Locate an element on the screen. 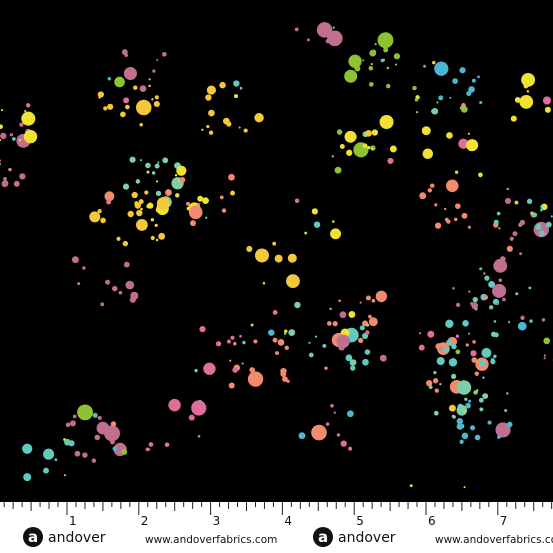 This screenshot has width=553, height=553. brand-url: www.andoverfabrics.com is located at coordinates (494, 540).